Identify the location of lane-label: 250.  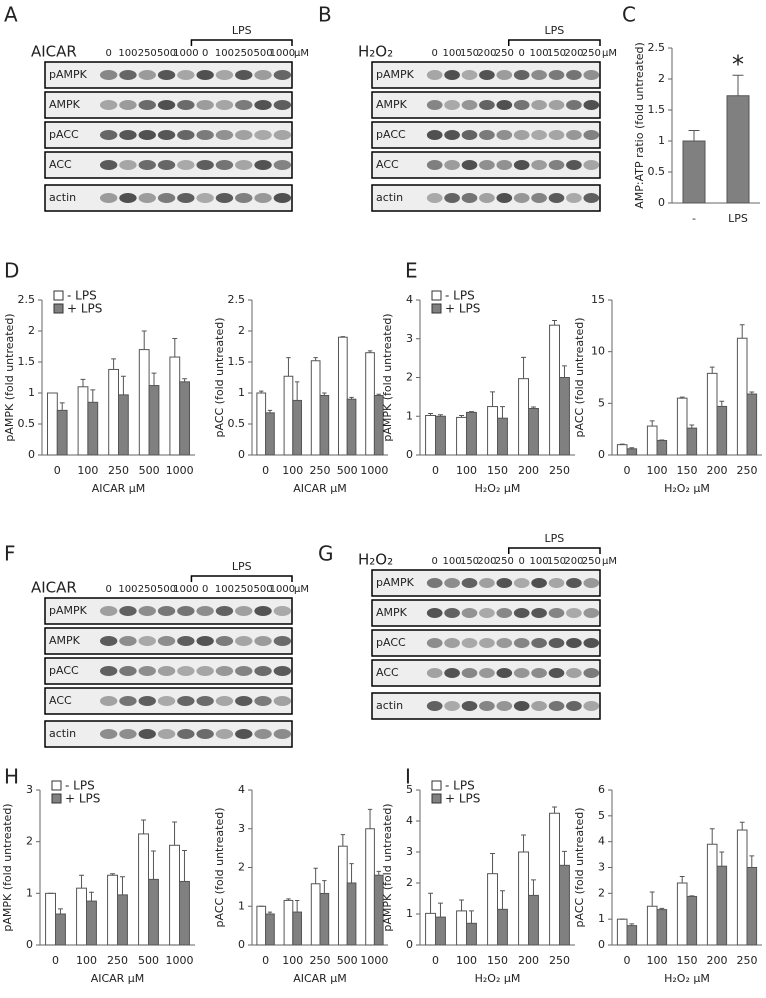
(591, 53).